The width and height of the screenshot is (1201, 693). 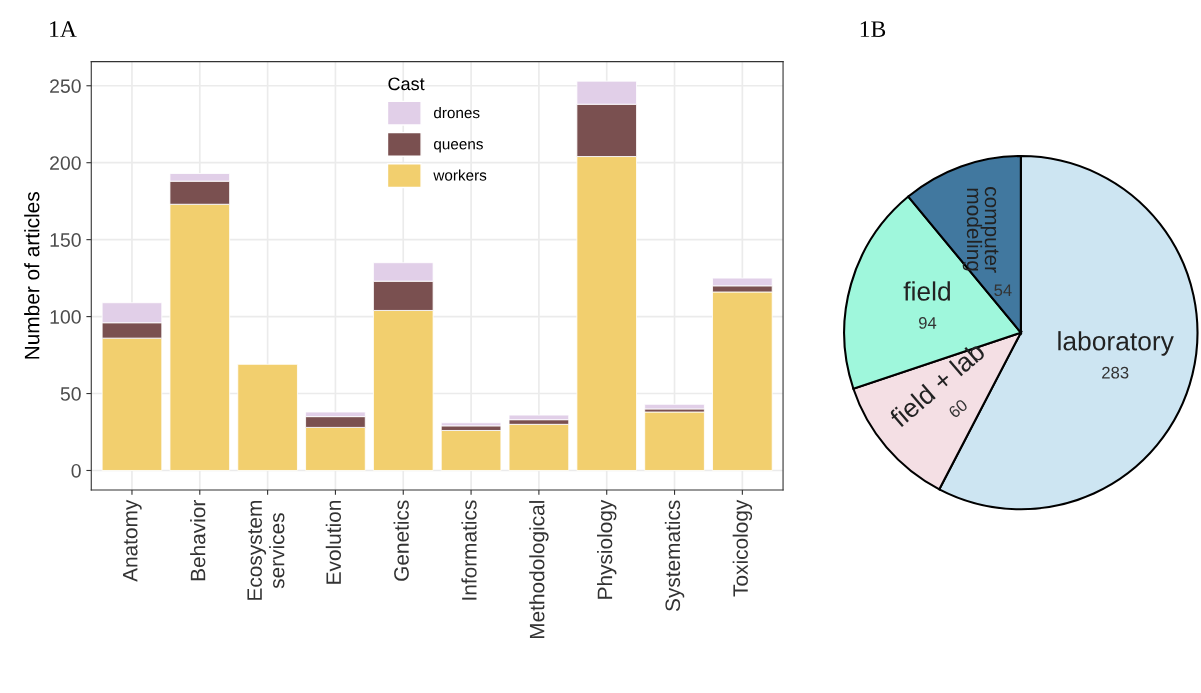 I want to click on x-tick-label: Ecosystem services, so click(x=266, y=550).